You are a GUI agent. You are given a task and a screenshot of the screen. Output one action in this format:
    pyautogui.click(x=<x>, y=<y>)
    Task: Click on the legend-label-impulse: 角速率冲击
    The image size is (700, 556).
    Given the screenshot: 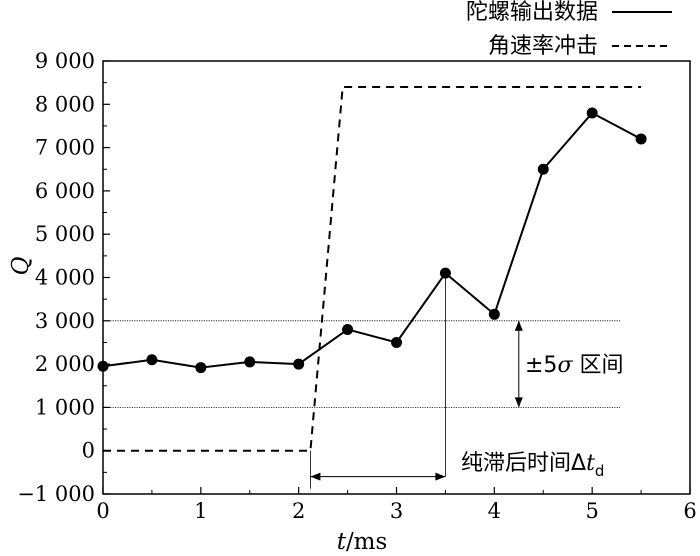 What is the action you would take?
    pyautogui.click(x=543, y=46)
    